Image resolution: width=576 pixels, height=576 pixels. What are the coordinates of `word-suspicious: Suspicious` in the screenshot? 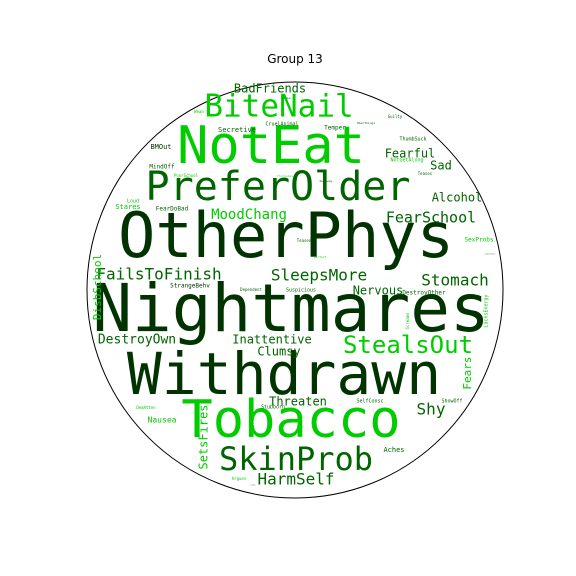 It's located at (301, 291).